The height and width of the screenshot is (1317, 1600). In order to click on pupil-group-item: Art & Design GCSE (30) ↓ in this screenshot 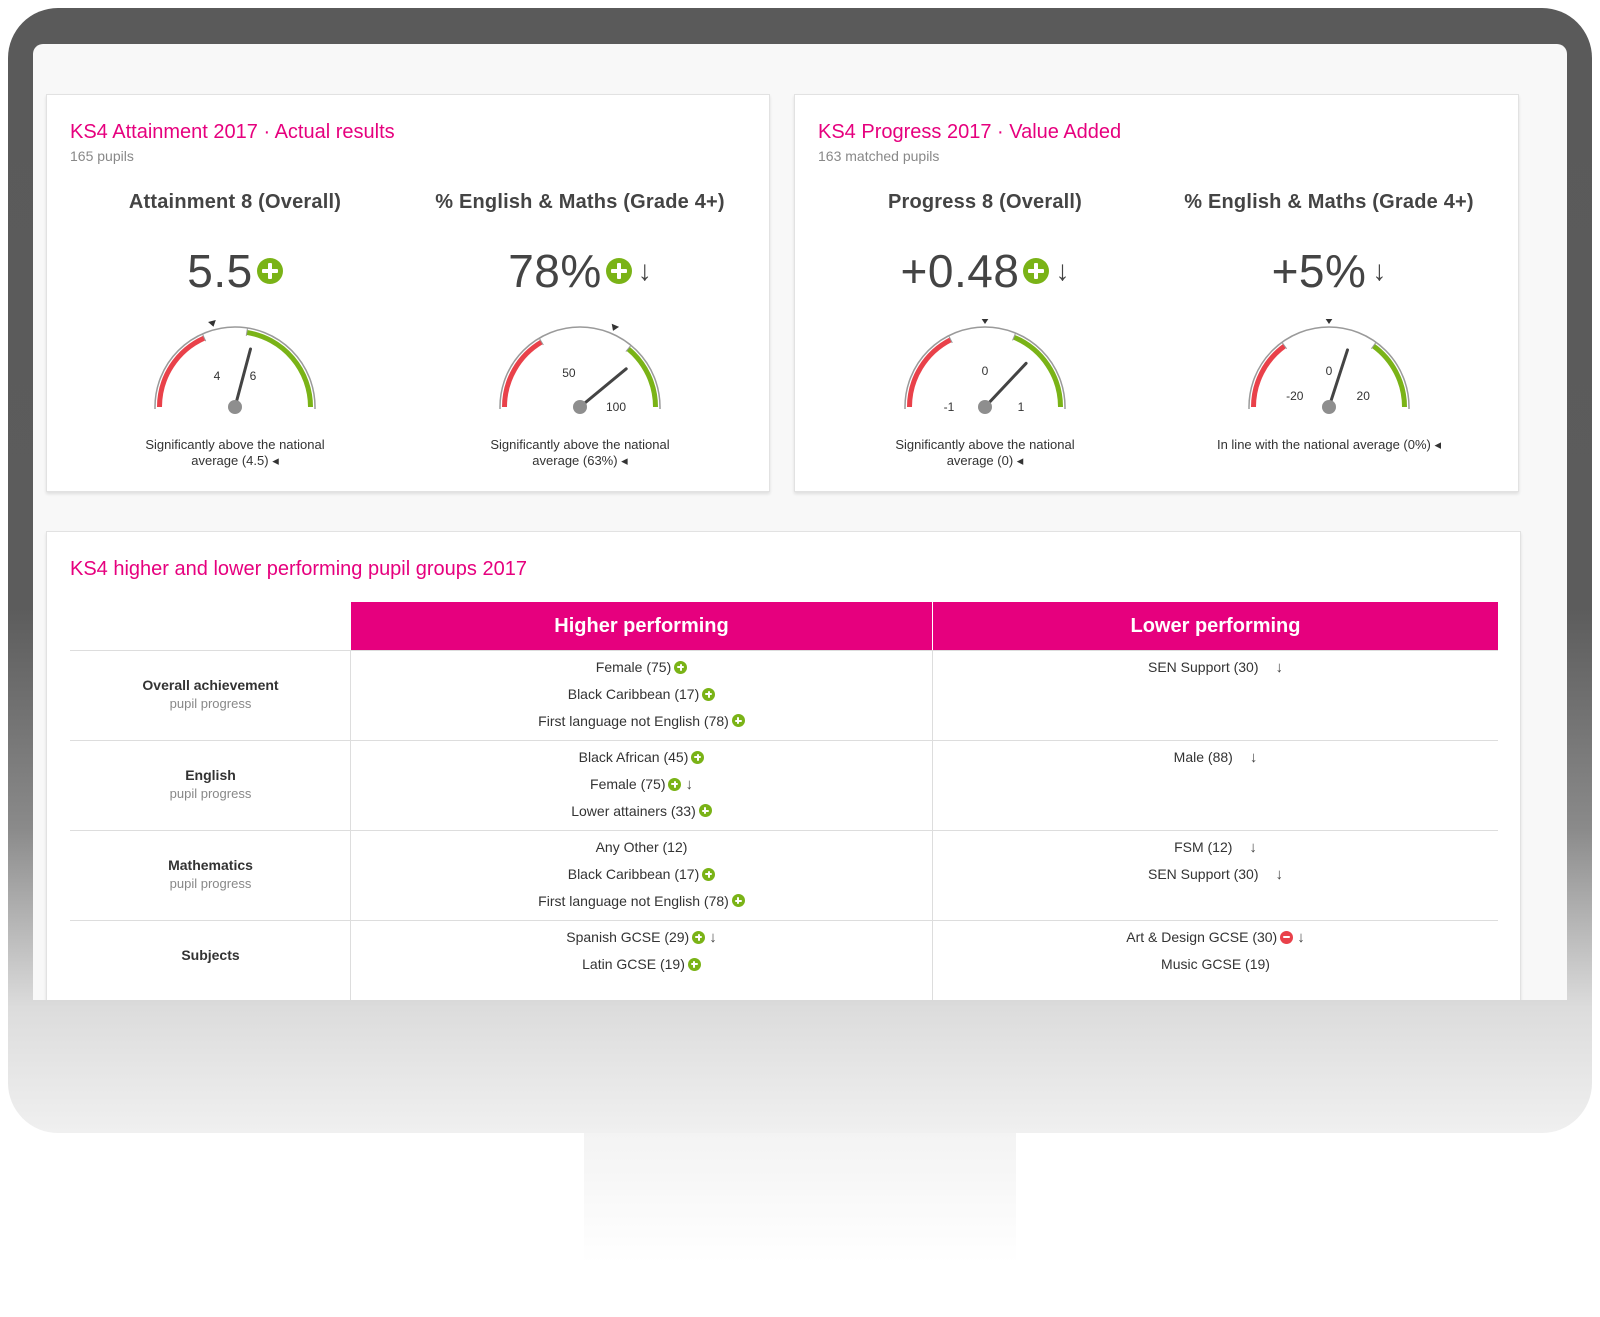, I will do `click(1215, 937)`.